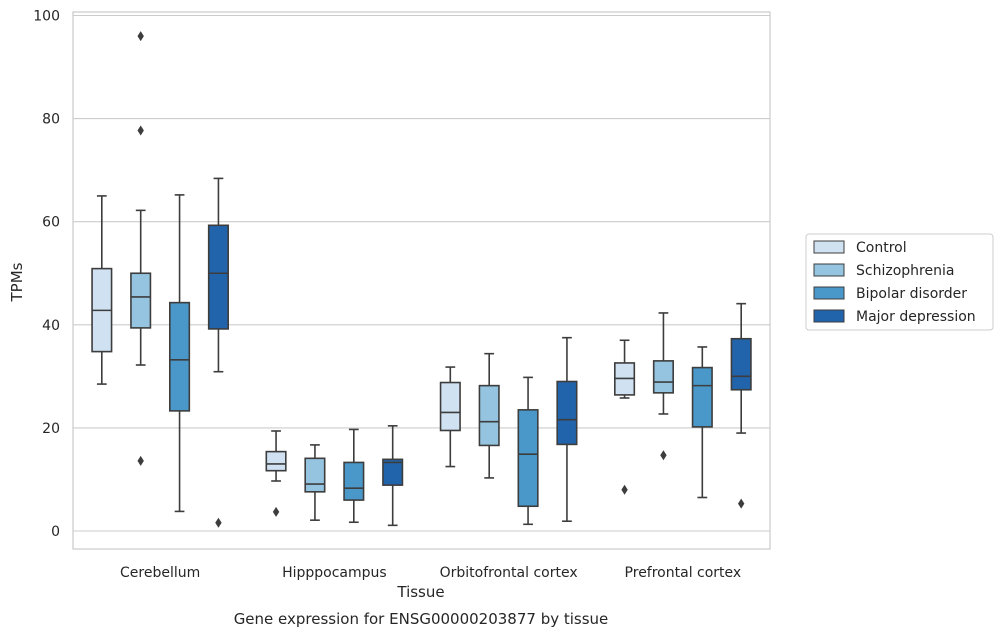  What do you see at coordinates (51, 326) in the screenshot?
I see `y-tick-label: 40` at bounding box center [51, 326].